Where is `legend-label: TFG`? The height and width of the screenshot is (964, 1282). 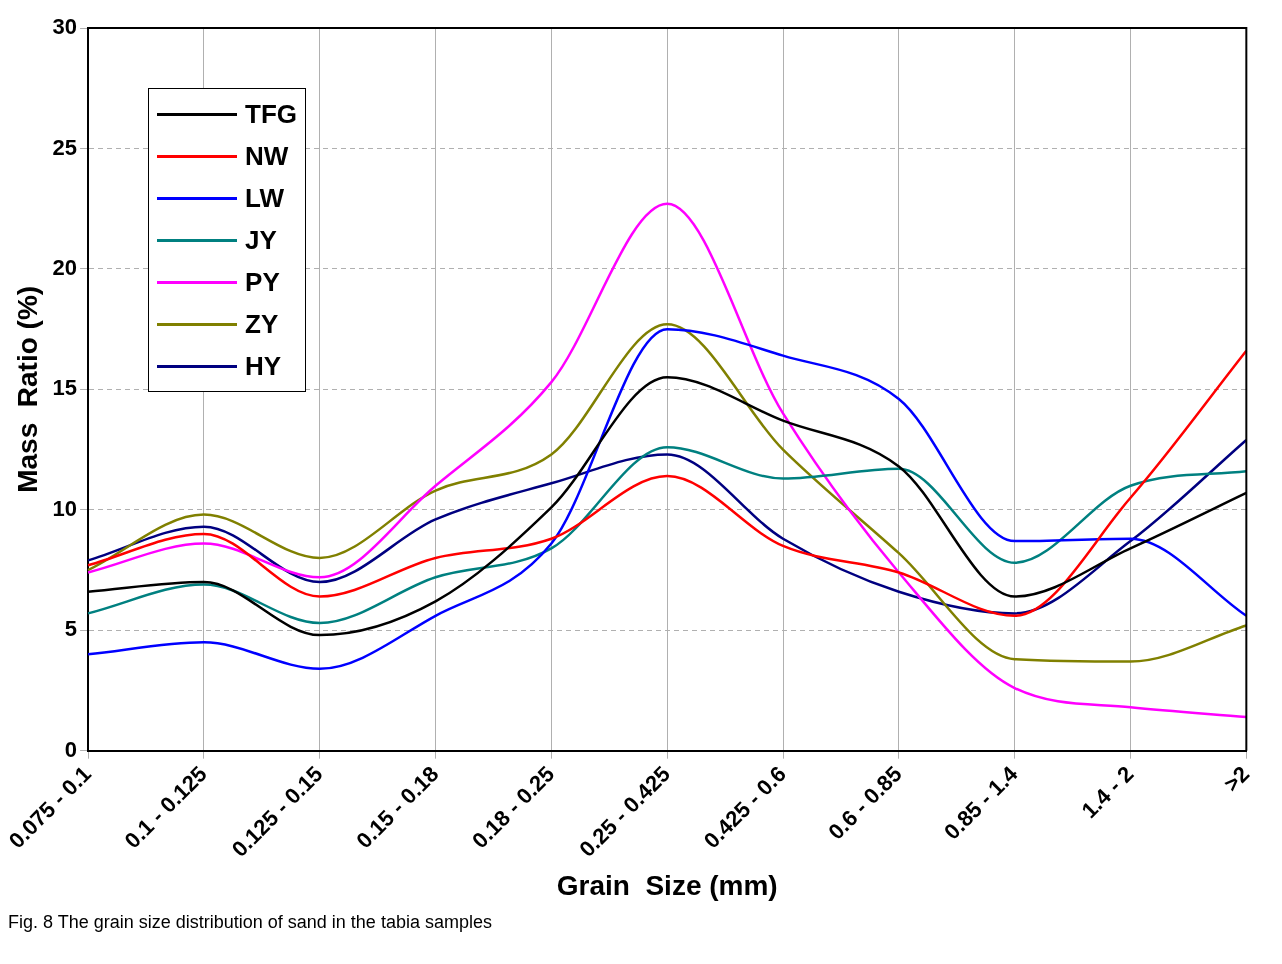
legend-label: TFG is located at coordinates (271, 114).